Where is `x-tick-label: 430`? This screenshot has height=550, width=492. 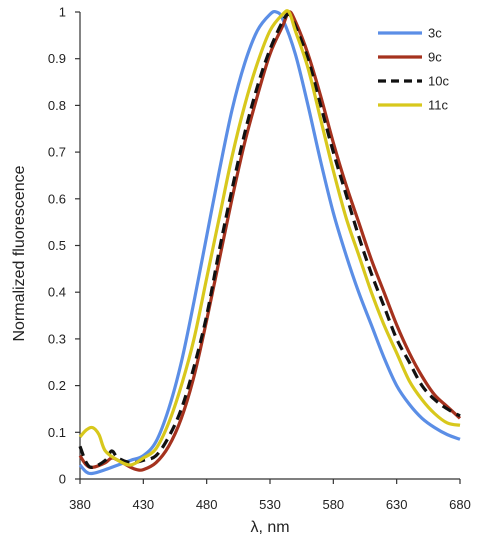
x-tick-label: 430 is located at coordinates (143, 504).